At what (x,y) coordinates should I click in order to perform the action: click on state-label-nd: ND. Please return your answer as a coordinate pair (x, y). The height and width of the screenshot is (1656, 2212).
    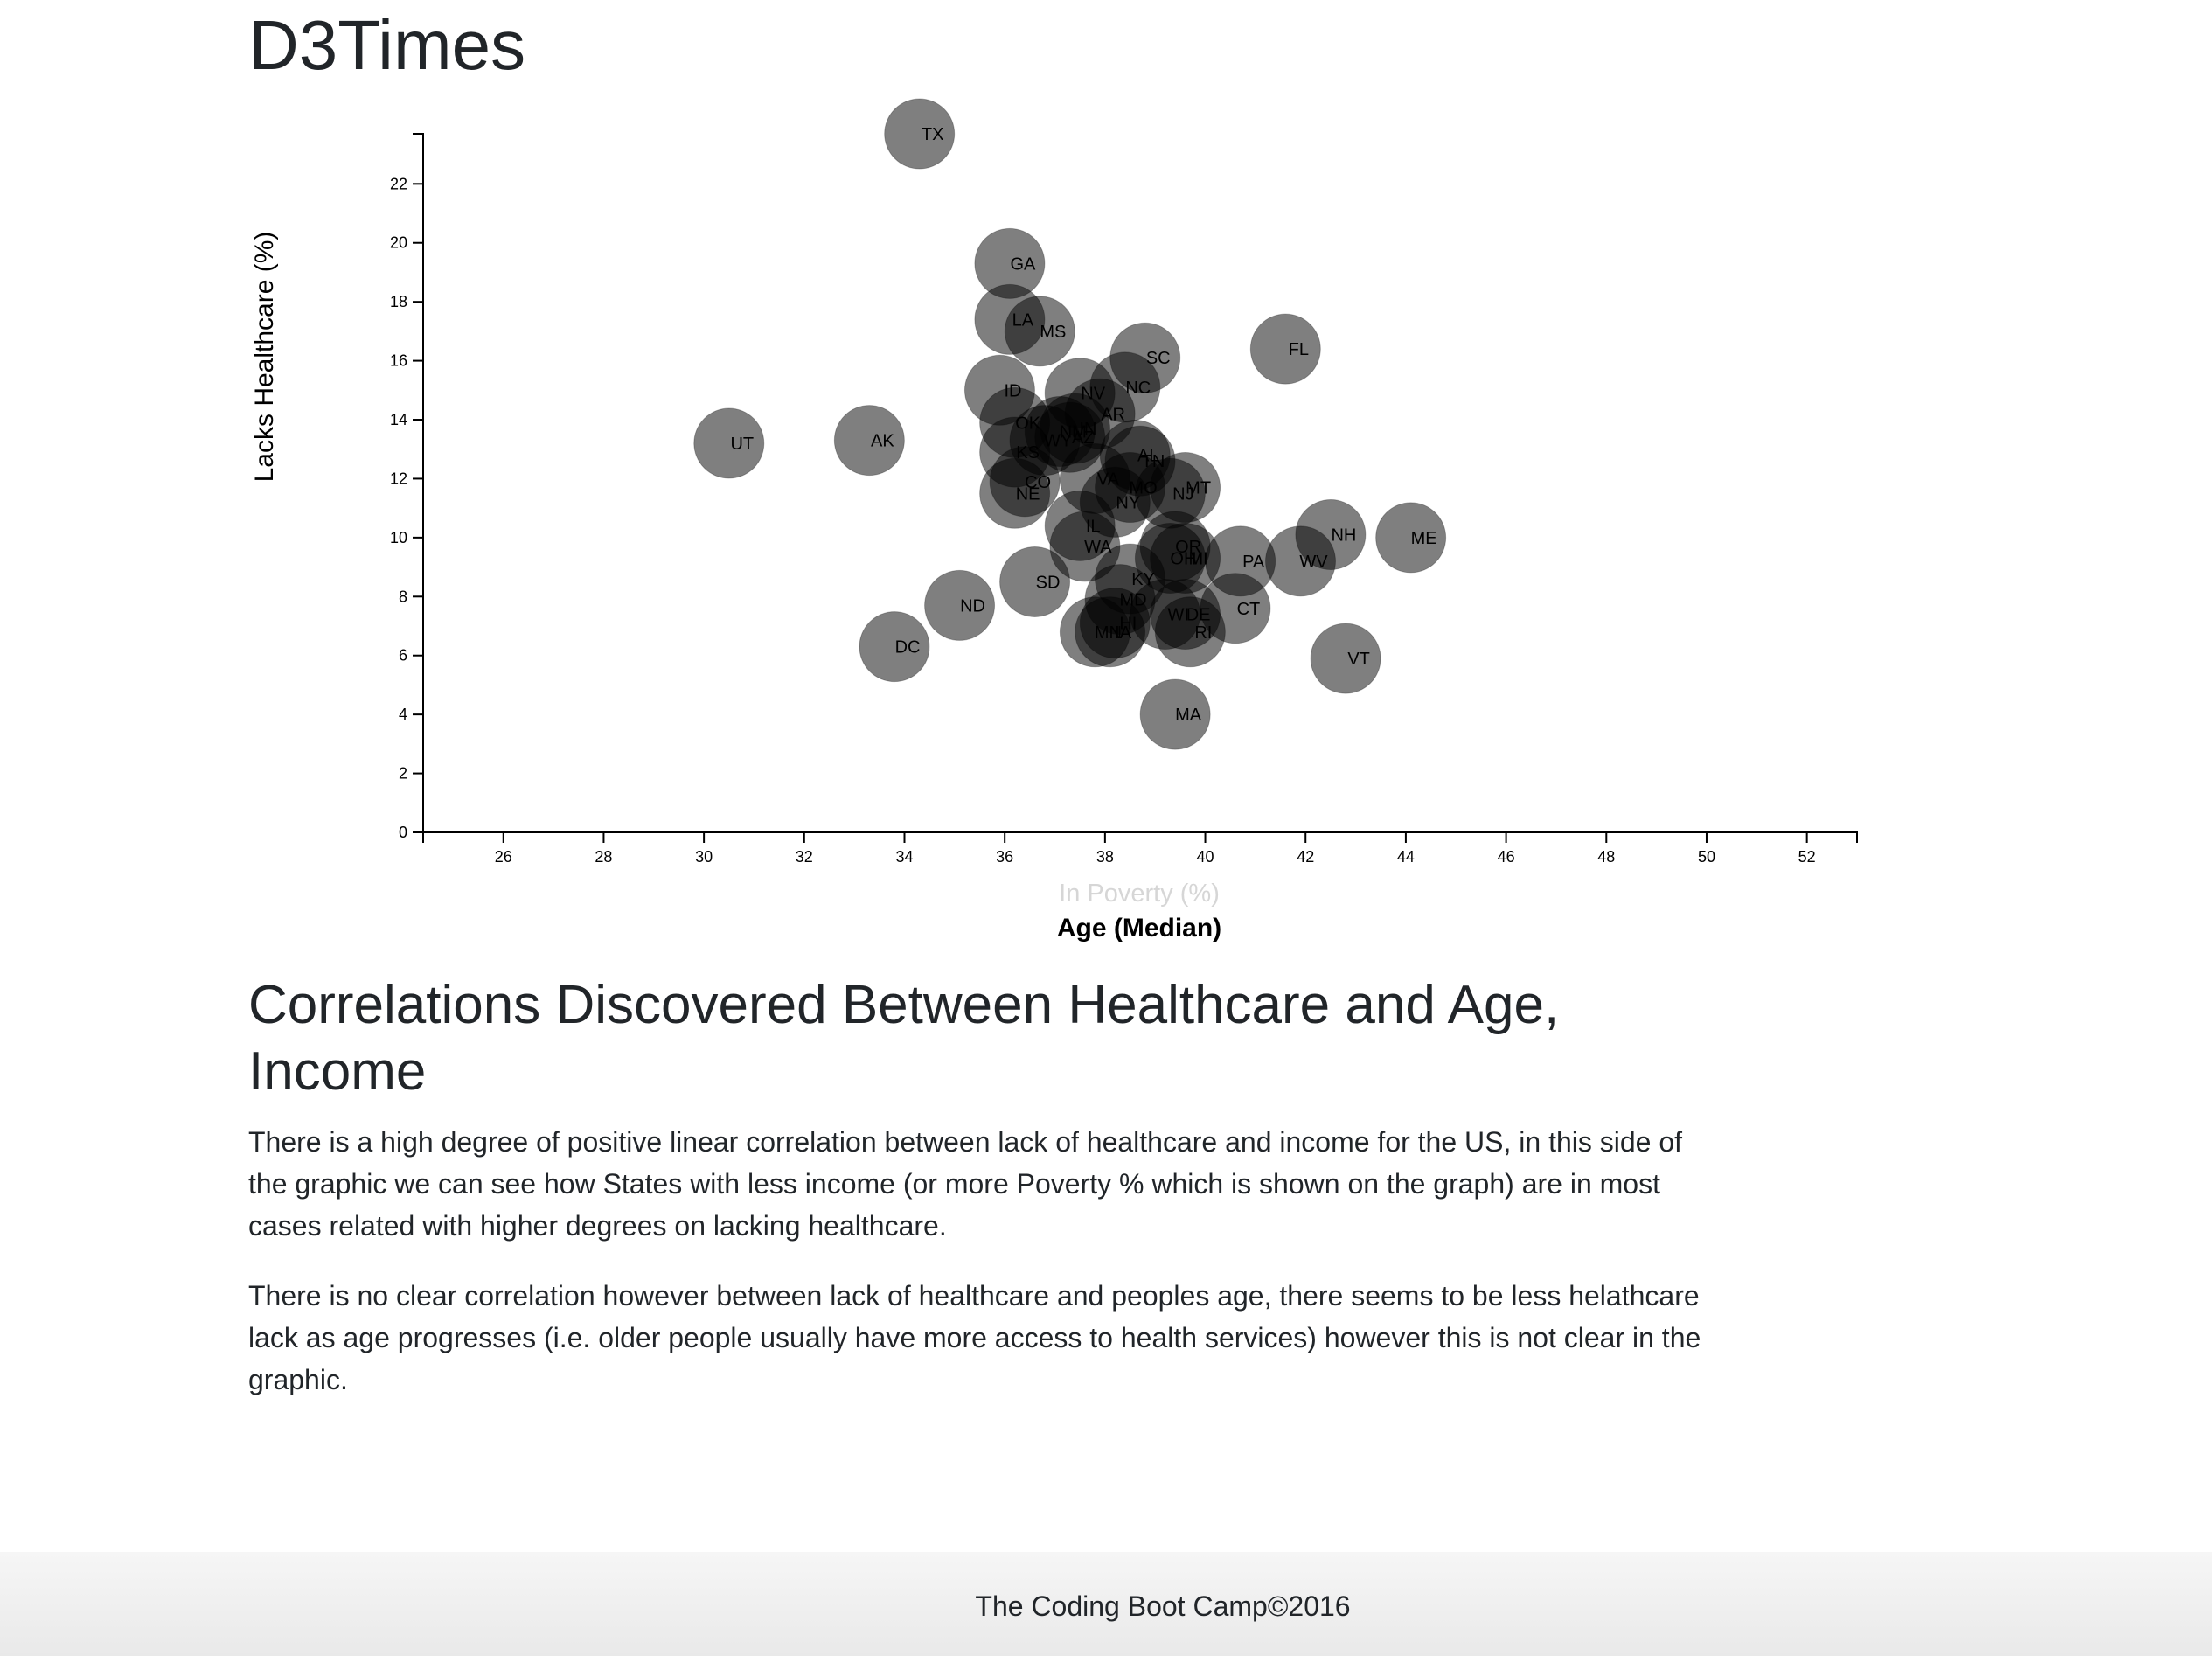
    Looking at the image, I should click on (972, 606).